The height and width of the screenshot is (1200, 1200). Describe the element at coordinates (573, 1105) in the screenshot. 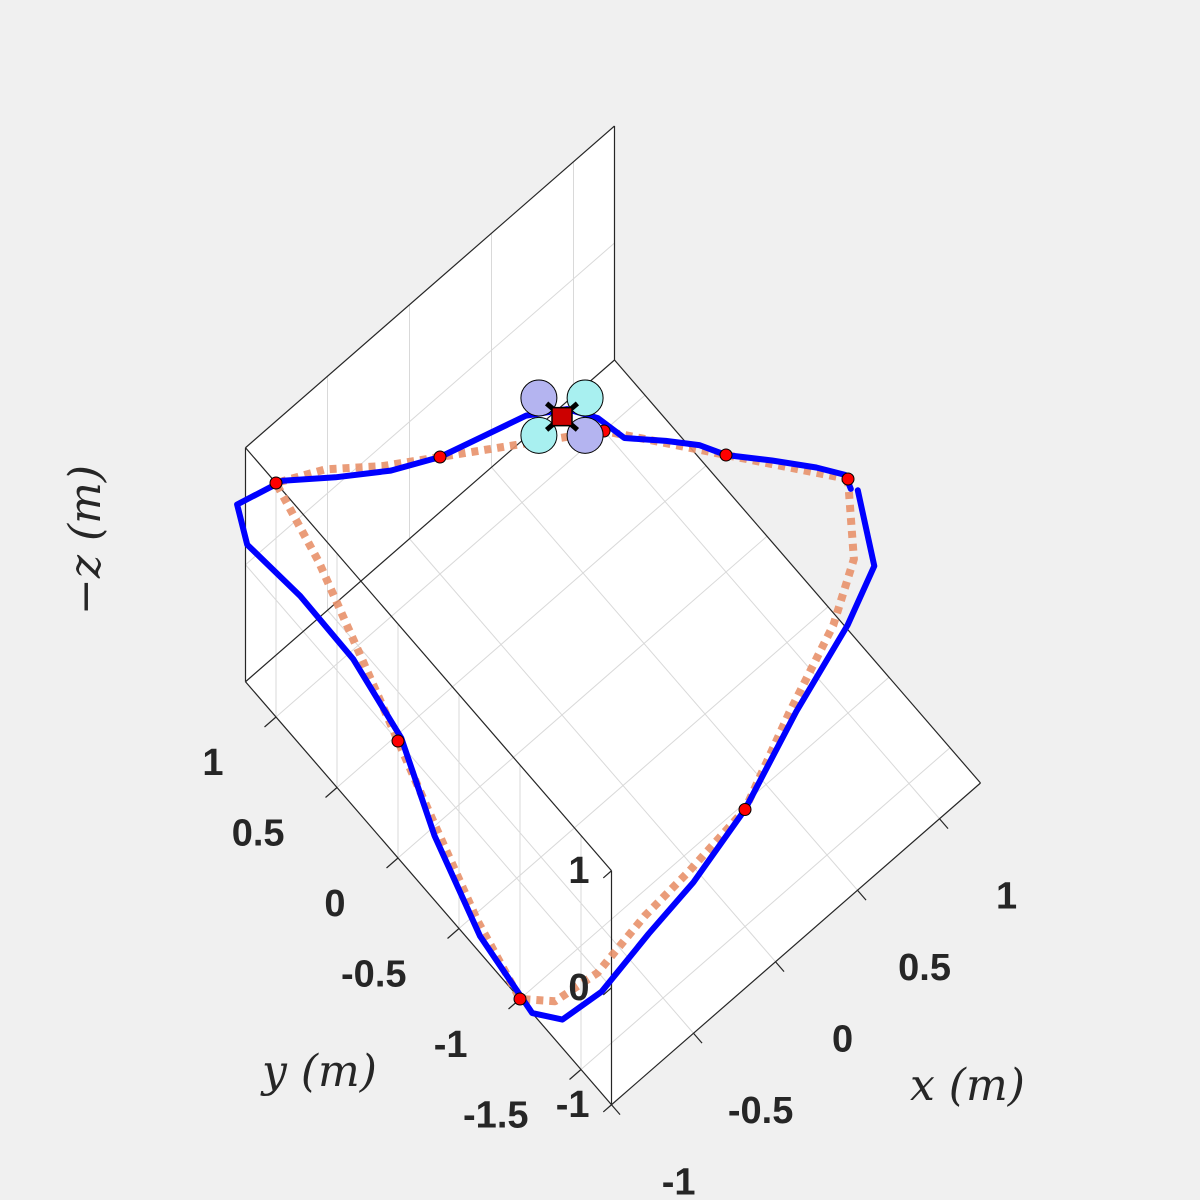

I see `z-tick-label: -1` at that location.